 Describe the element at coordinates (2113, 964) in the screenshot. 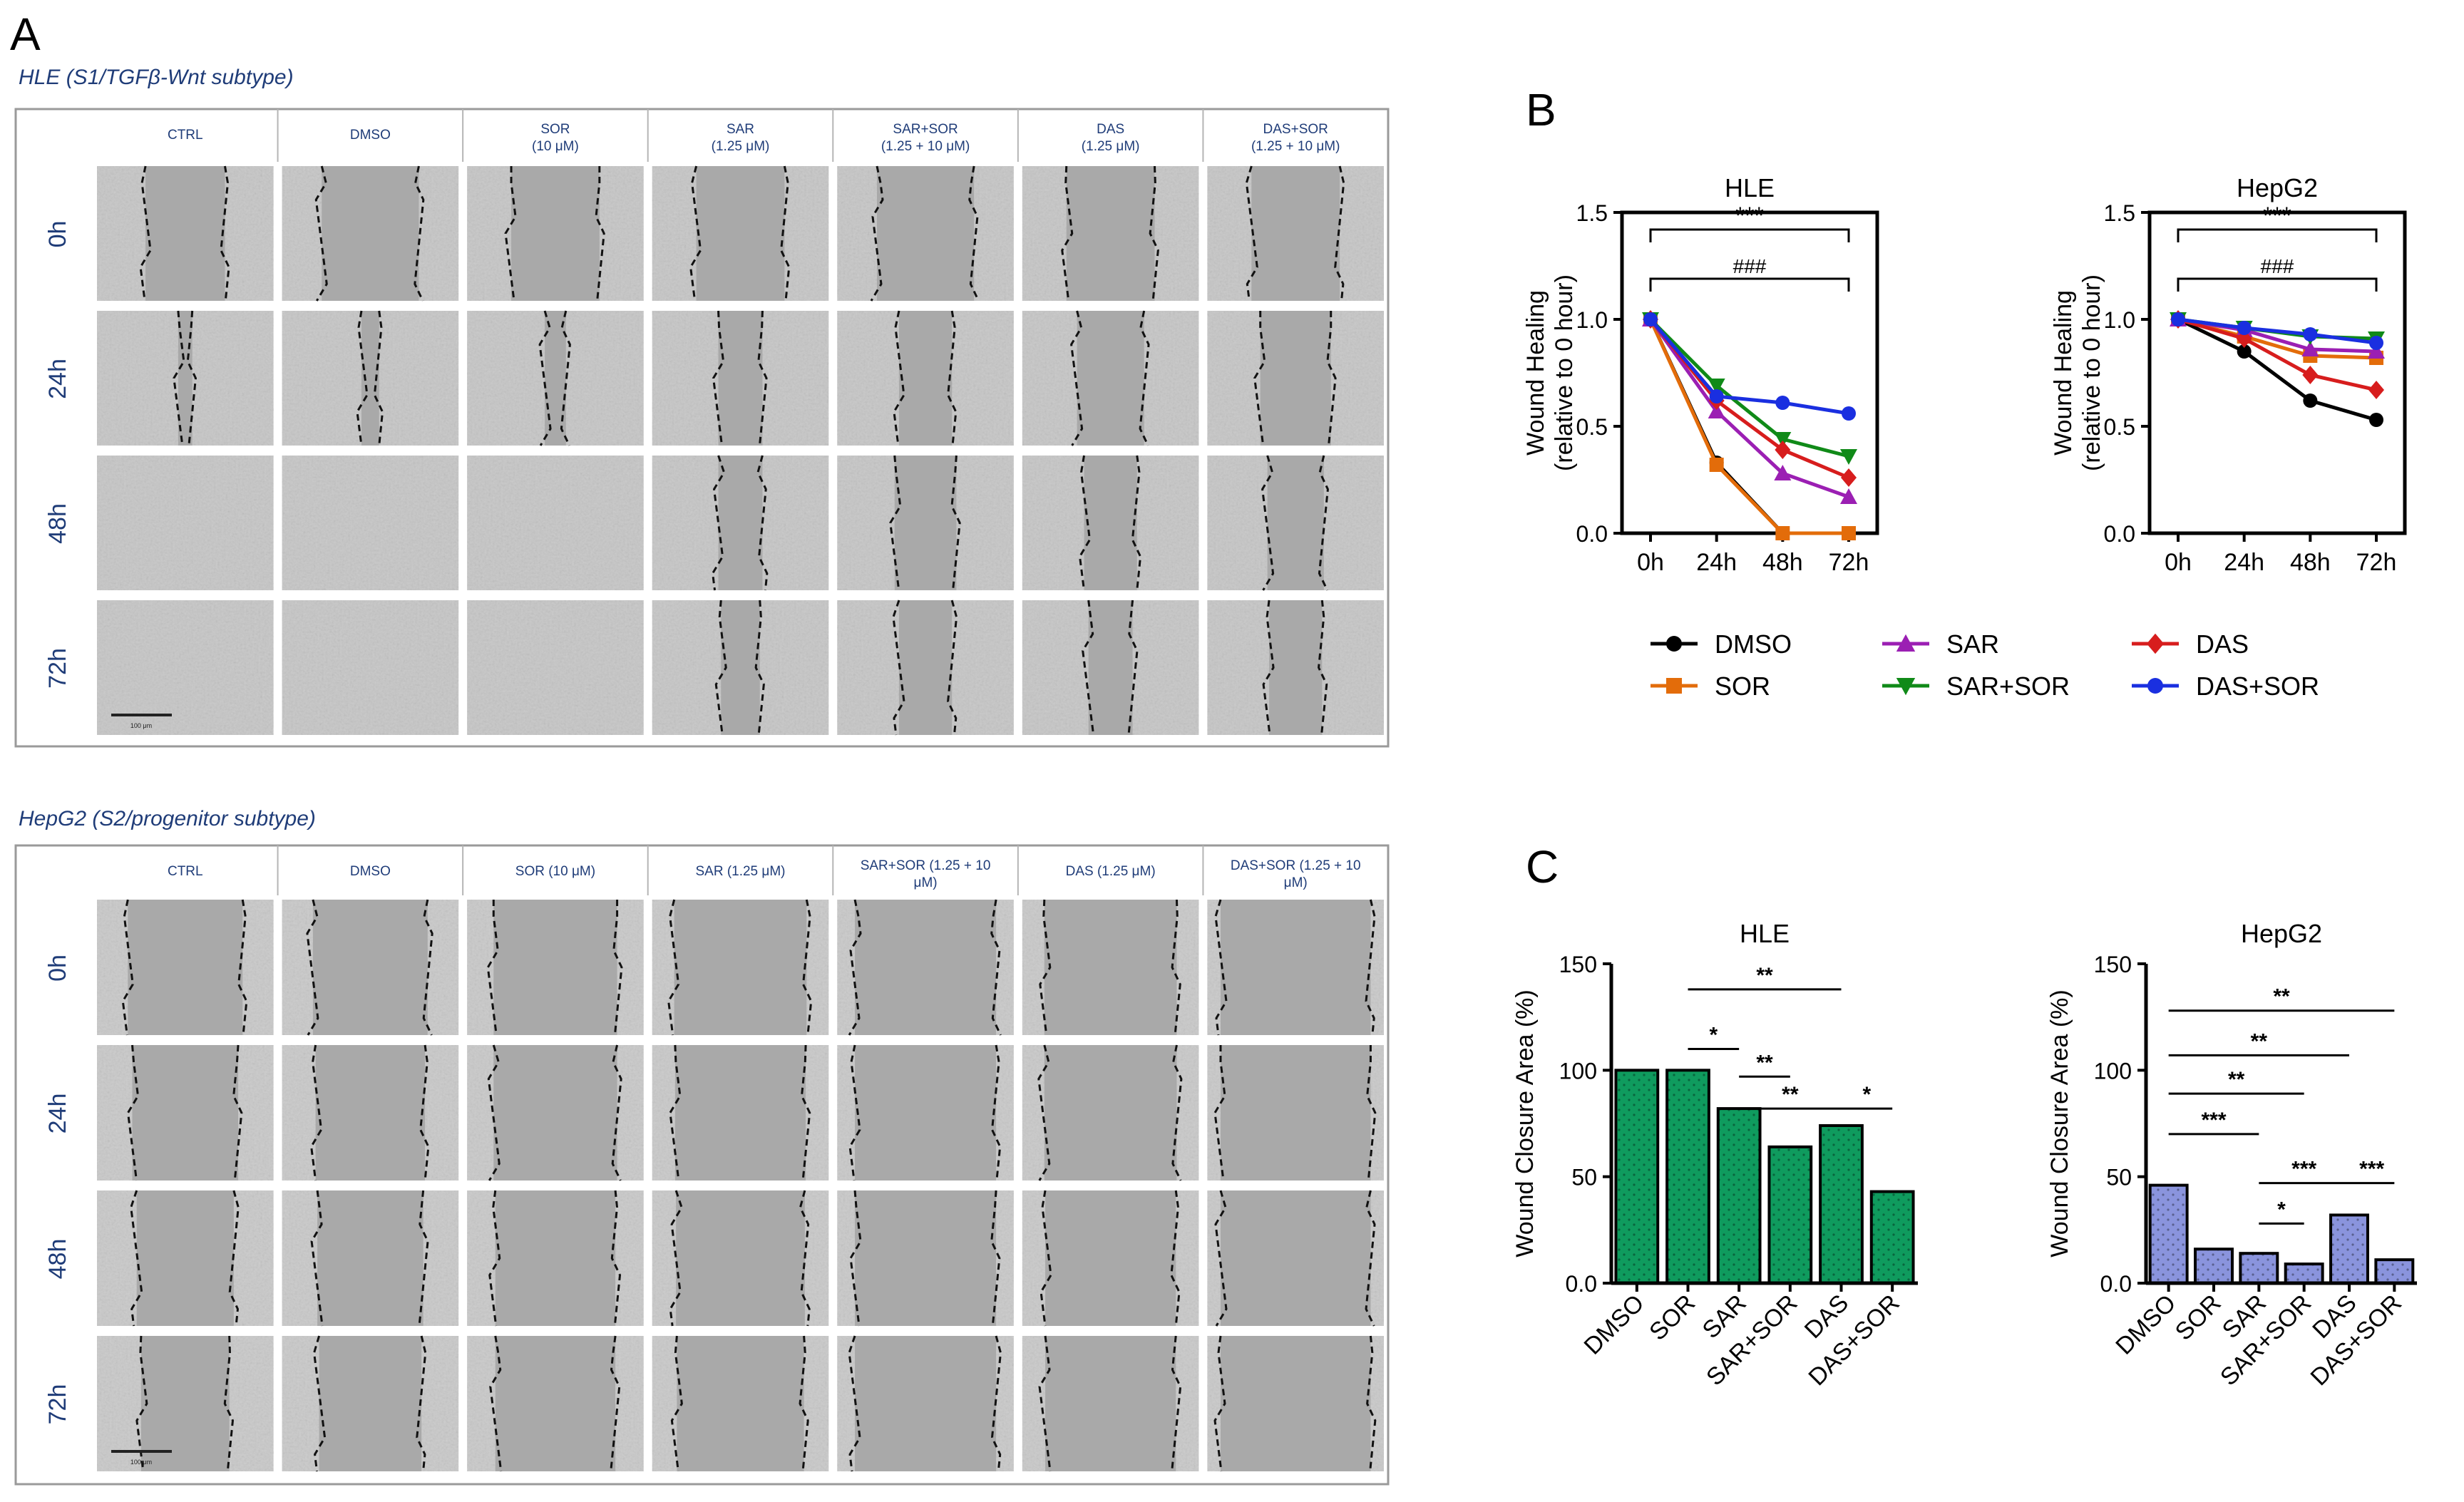

I see `y-tick-label: 150` at that location.